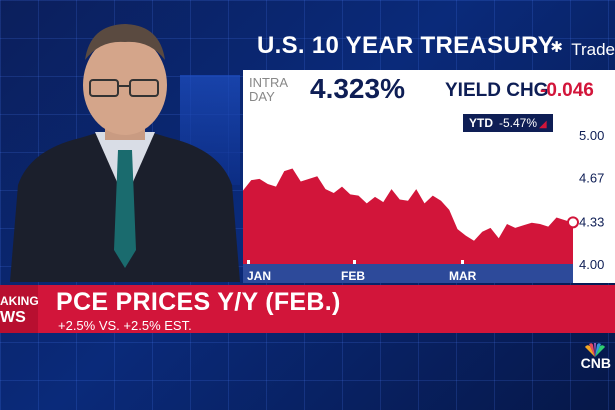  What do you see at coordinates (591, 135) in the screenshot?
I see `y-tick-label: 5.00` at bounding box center [591, 135].